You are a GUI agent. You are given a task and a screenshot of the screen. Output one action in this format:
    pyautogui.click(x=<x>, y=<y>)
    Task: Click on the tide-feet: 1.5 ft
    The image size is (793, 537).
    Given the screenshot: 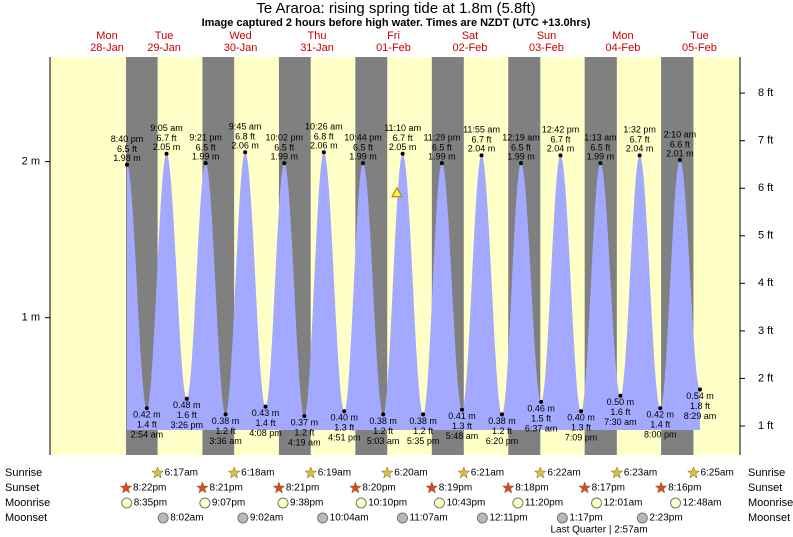 What is the action you would take?
    pyautogui.click(x=541, y=418)
    